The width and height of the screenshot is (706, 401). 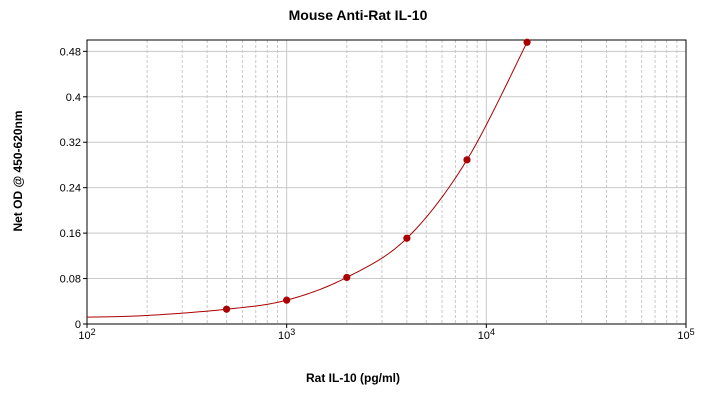 I want to click on x-axis-title: Rat IL-10 (pg/ml), so click(x=353, y=378).